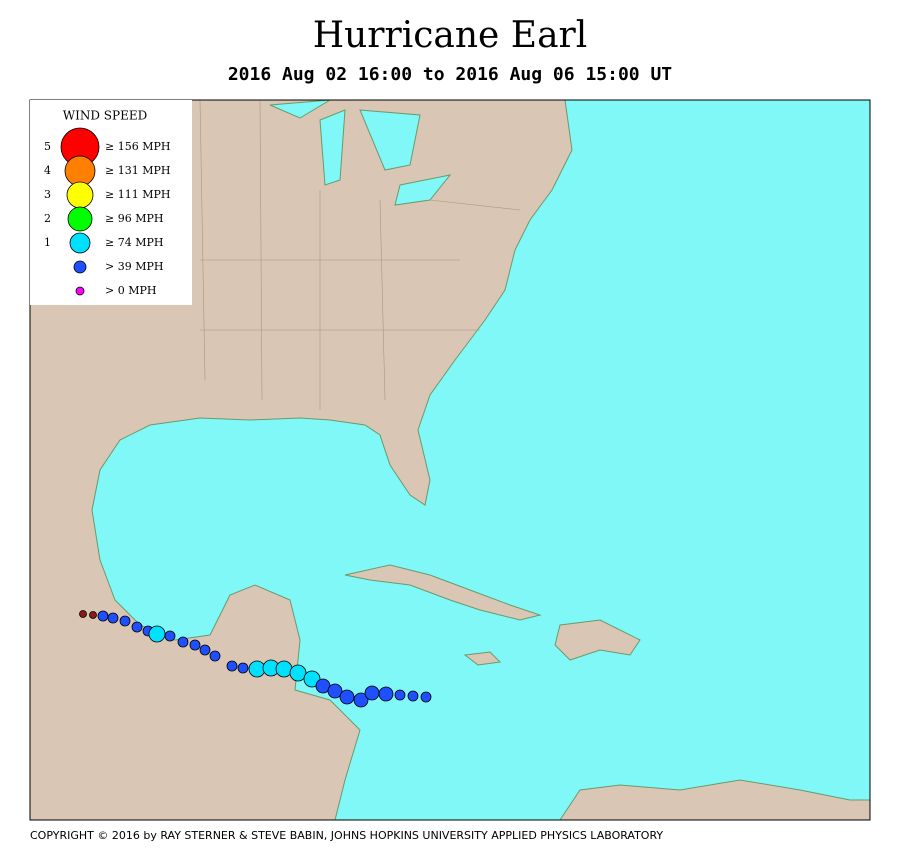  I want to click on title: Hurricane Earl, so click(450, 35).